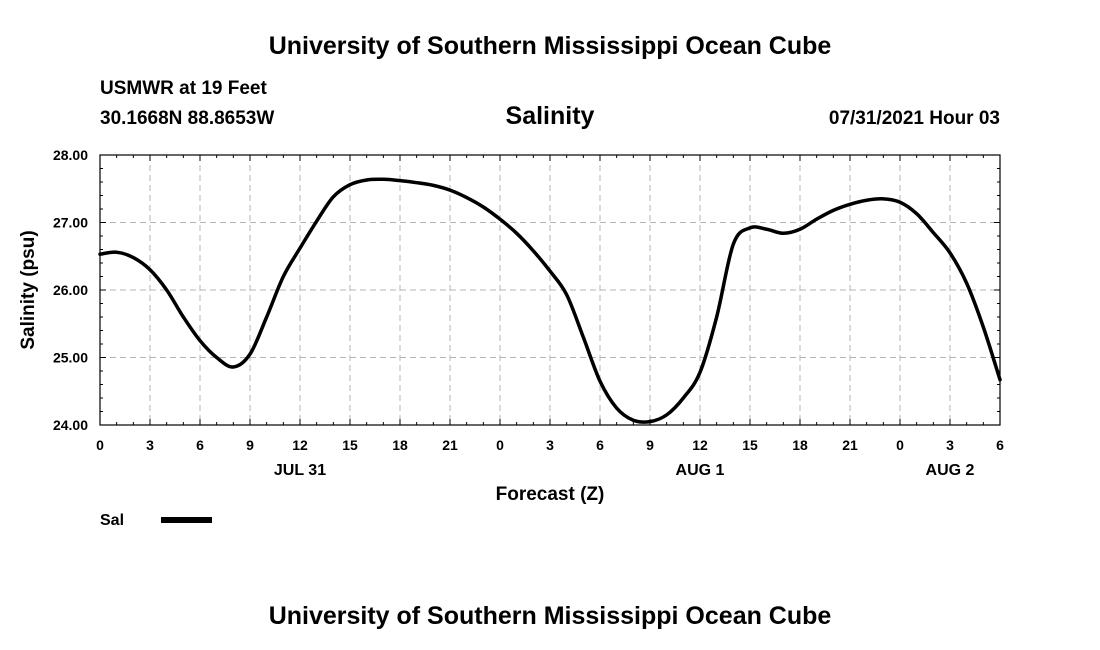 The image size is (1100, 650). Describe the element at coordinates (550, 116) in the screenshot. I see `chart-title: Salinity` at that location.